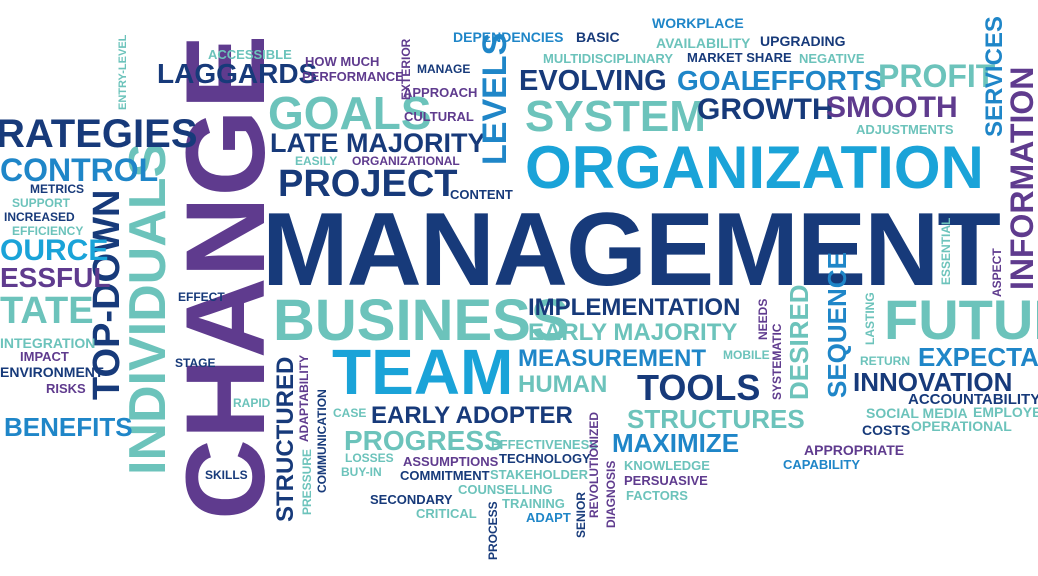 The height and width of the screenshot is (576, 1038). I want to click on word-laggards: LAGGARDS, so click(237, 73).